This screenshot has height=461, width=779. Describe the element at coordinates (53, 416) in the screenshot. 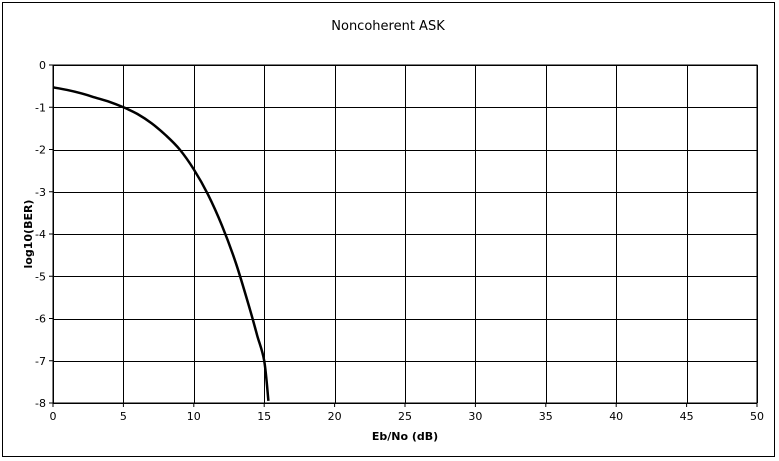

I see `x-tick-label-0: 0` at that location.